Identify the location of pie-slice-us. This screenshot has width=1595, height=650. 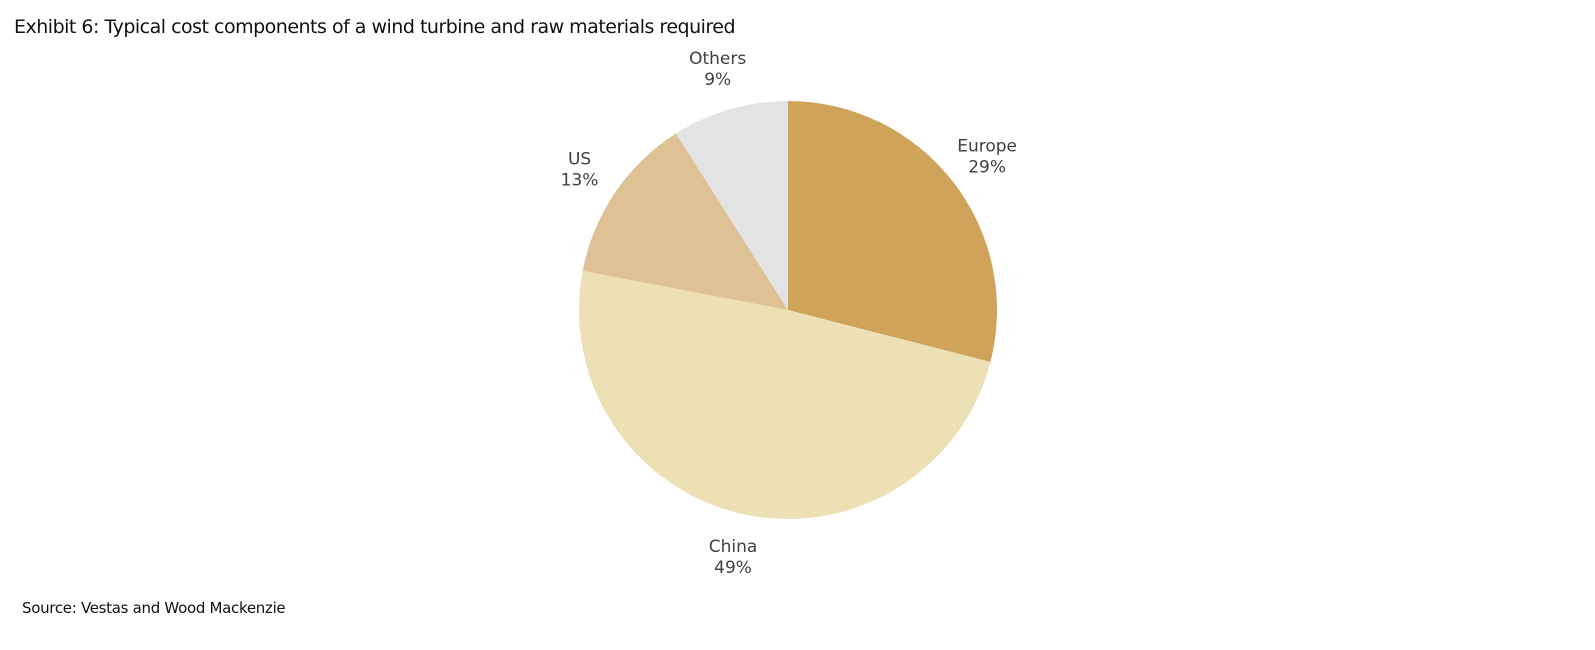
(685, 221).